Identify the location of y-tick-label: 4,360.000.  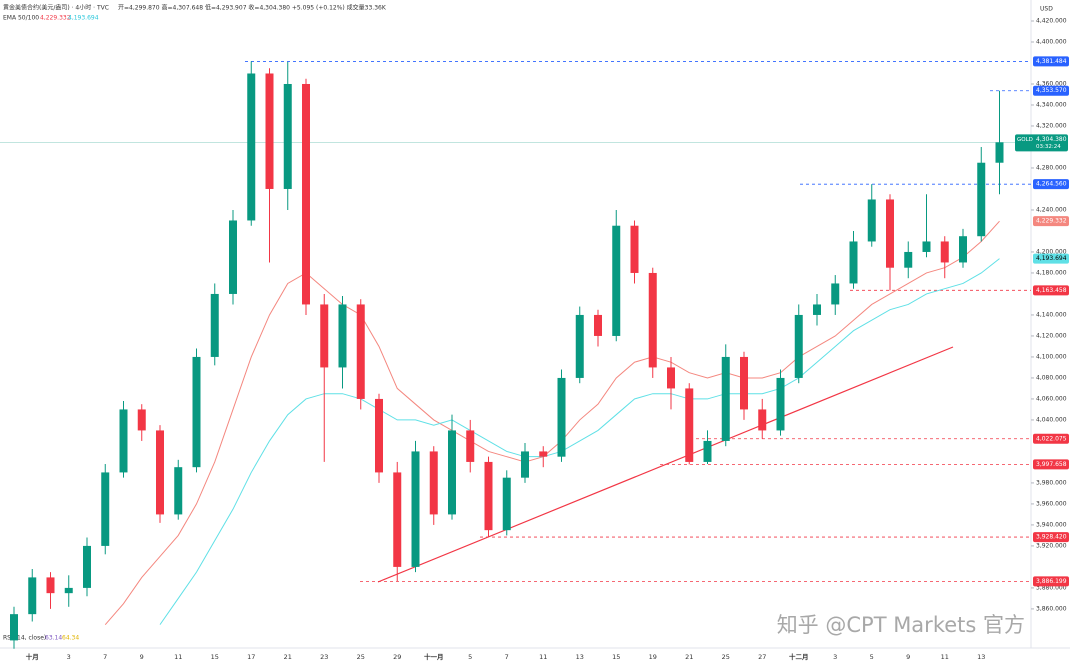
(1051, 83).